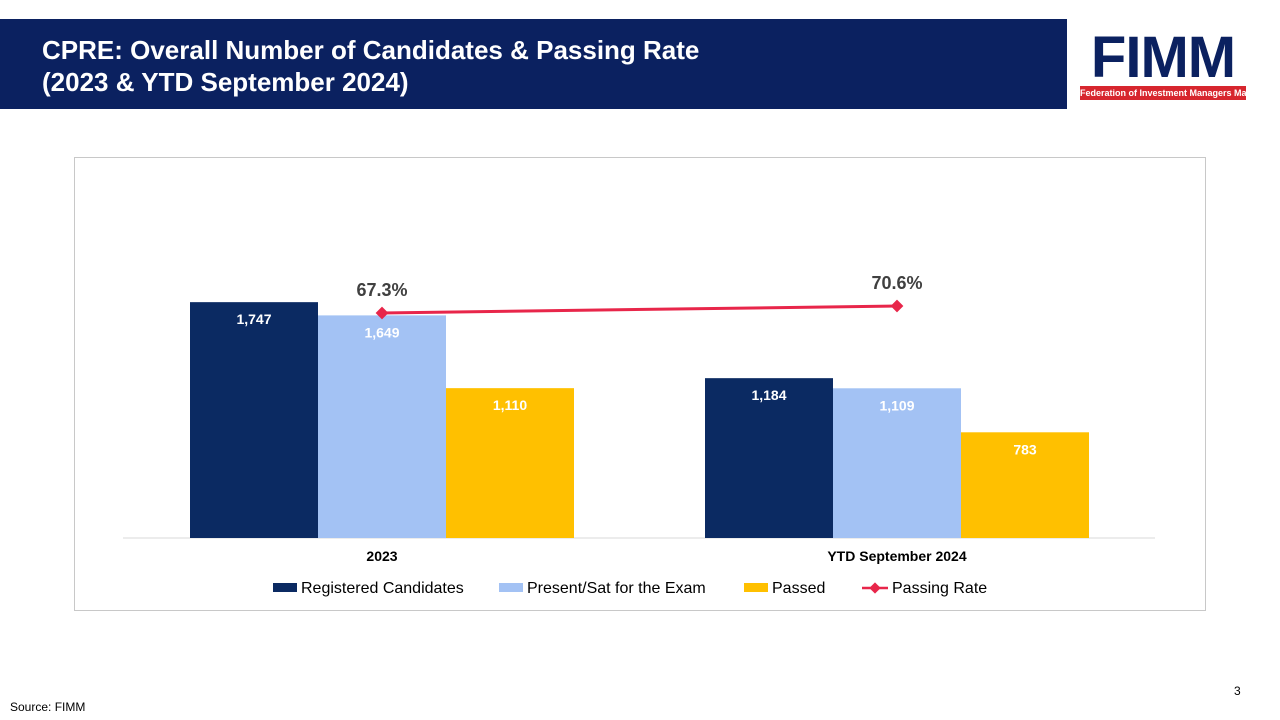 This screenshot has width=1280, height=720. I want to click on legend-label: Registered Candidates, so click(382, 588).